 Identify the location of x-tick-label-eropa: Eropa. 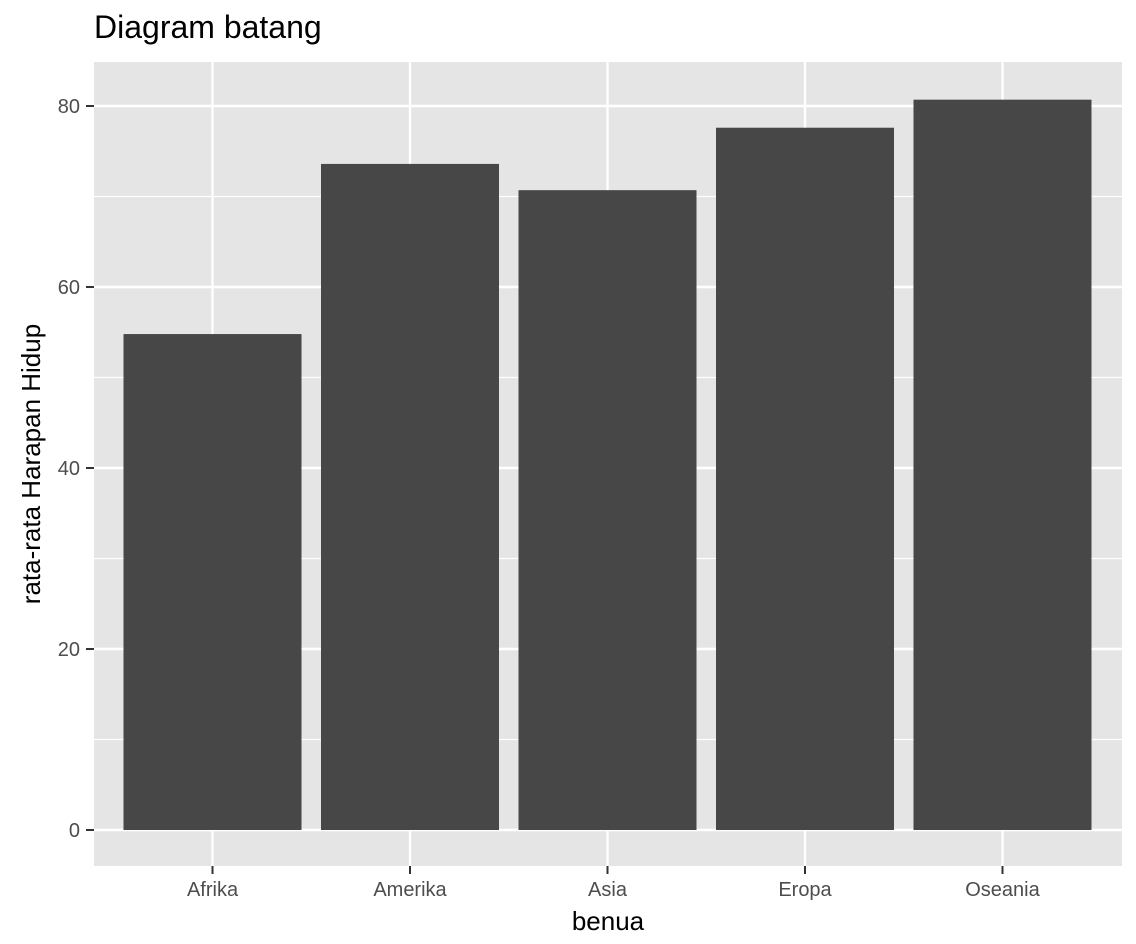
(805, 890).